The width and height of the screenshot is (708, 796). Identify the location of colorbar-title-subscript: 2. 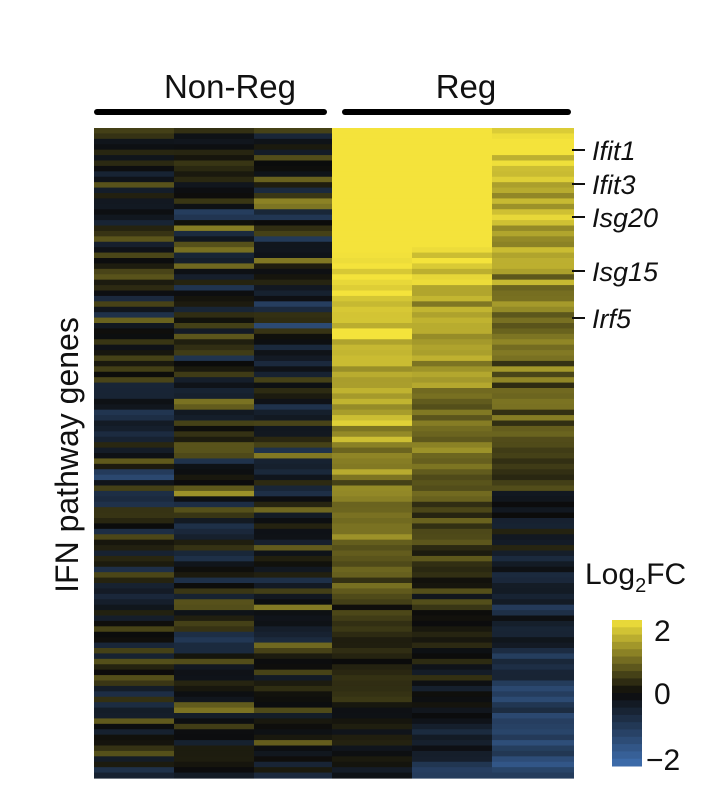
(640, 586).